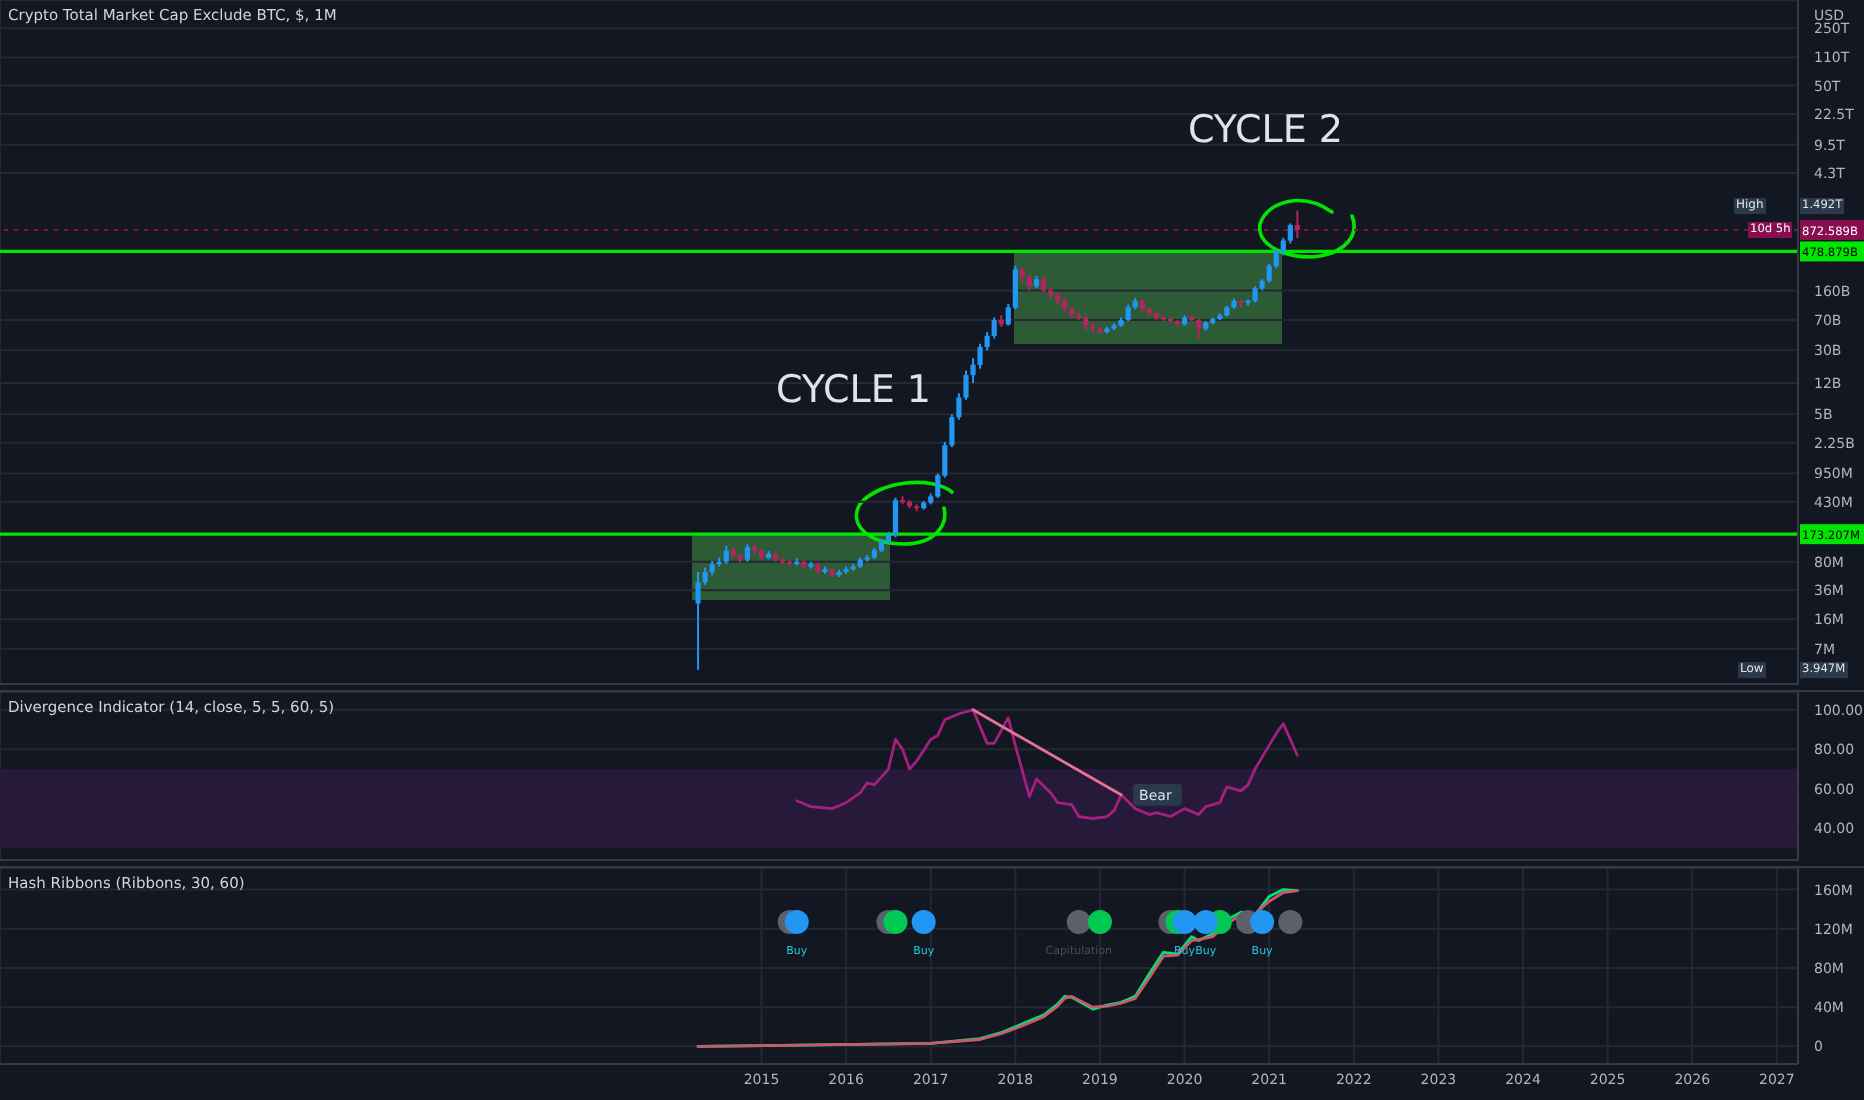 The width and height of the screenshot is (1864, 1100). What do you see at coordinates (853, 390) in the screenshot?
I see `annotation: CYCLE 1` at bounding box center [853, 390].